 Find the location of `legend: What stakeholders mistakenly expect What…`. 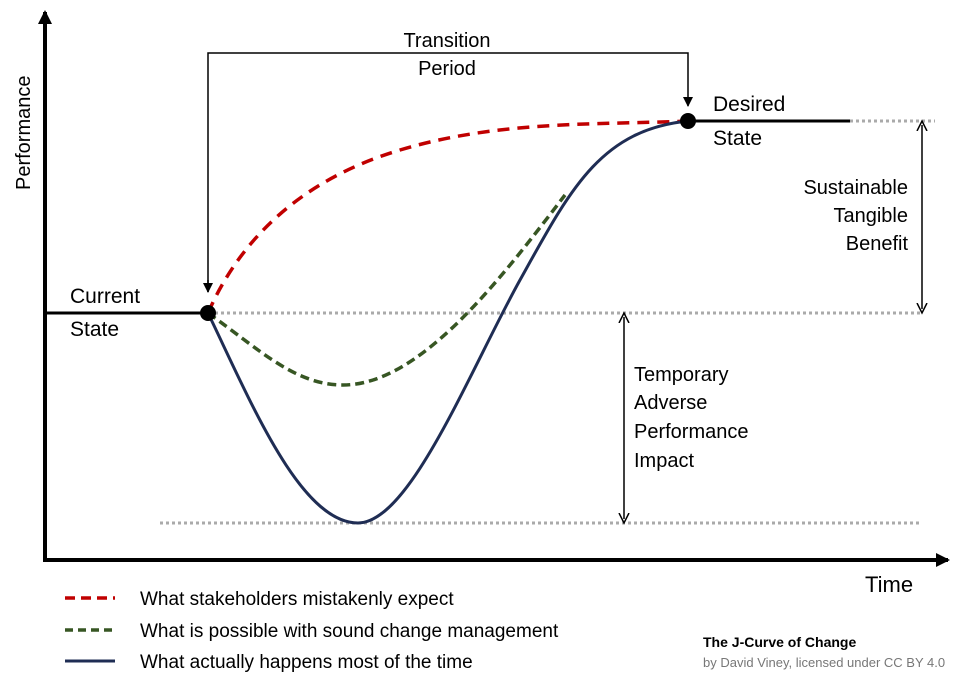

legend: What stakeholders mistakenly expect What… is located at coordinates (312, 631).